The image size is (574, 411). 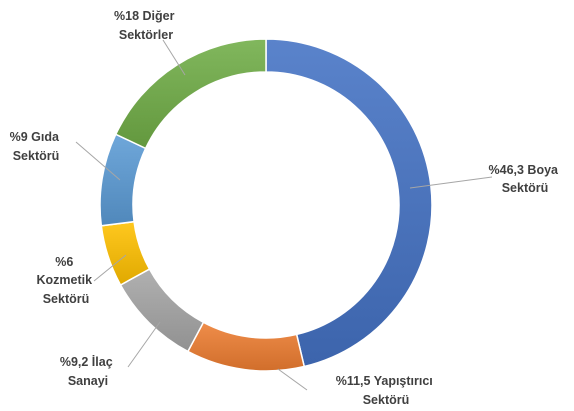 What do you see at coordinates (144, 344) in the screenshot?
I see `leader-ilac` at bounding box center [144, 344].